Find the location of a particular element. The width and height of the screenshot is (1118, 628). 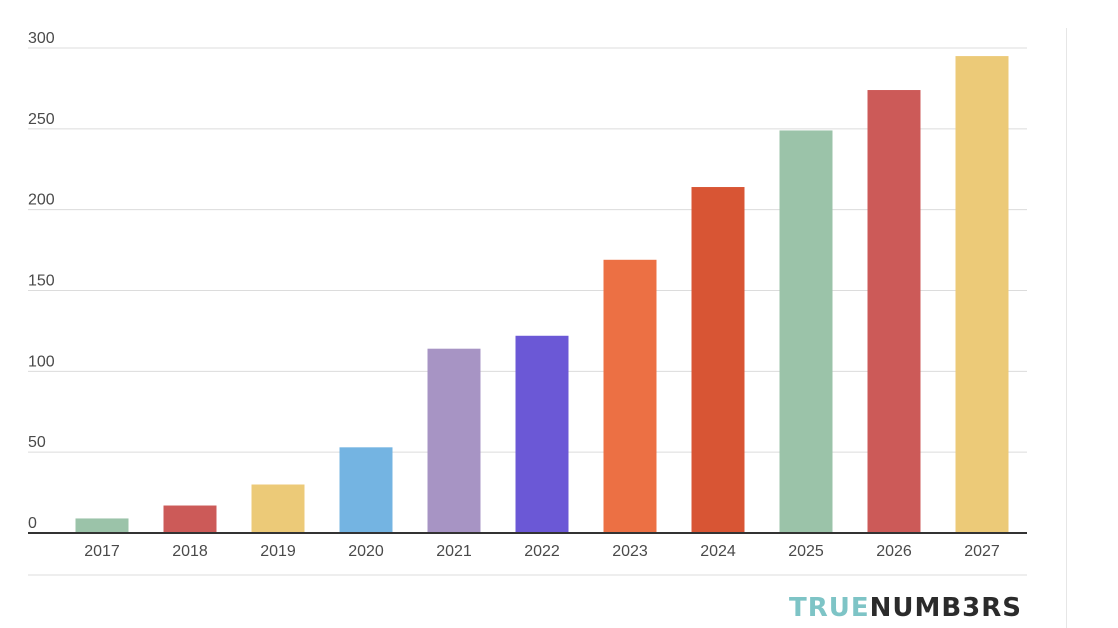

y-tick-label: 150 is located at coordinates (41, 281).